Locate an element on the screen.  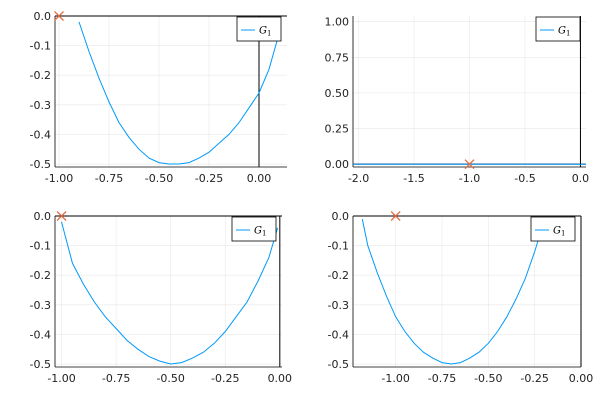
y-tick-label-3: 0.50 is located at coordinates (337, 93).